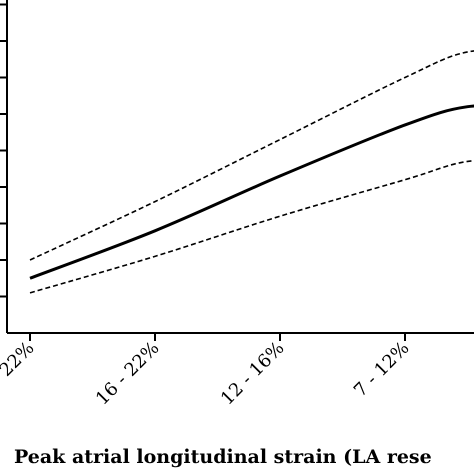 The width and height of the screenshot is (474, 474). Describe the element at coordinates (128, 374) in the screenshot. I see `x-tick-label: 16 - 22%` at that location.